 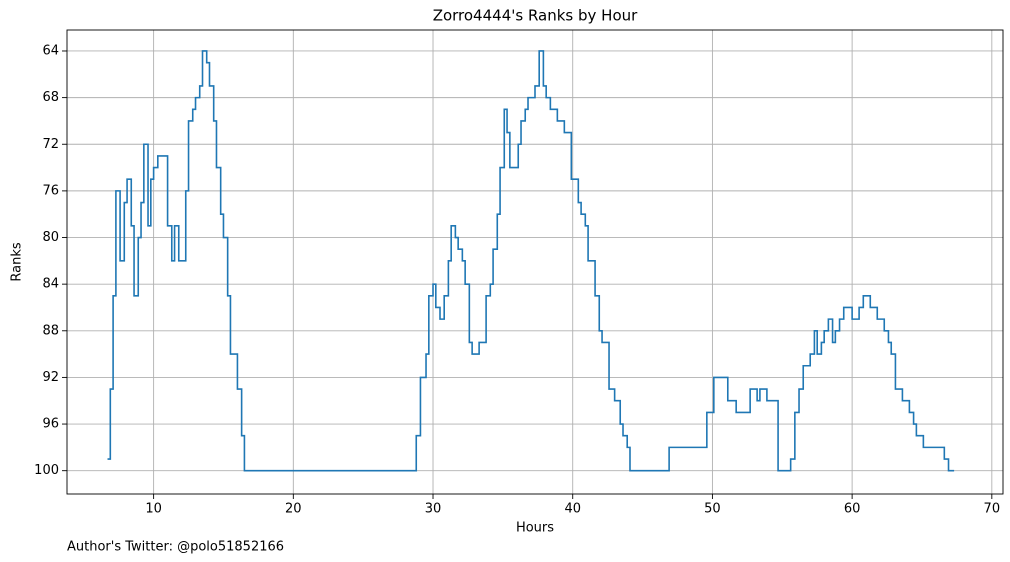 I want to click on y-tick-label: 88, so click(x=50, y=330).